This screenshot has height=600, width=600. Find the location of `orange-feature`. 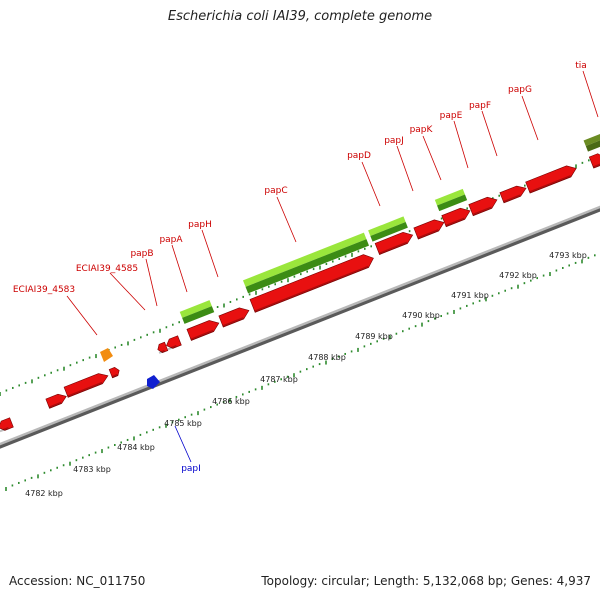

orange-feature is located at coordinates (106, 355).